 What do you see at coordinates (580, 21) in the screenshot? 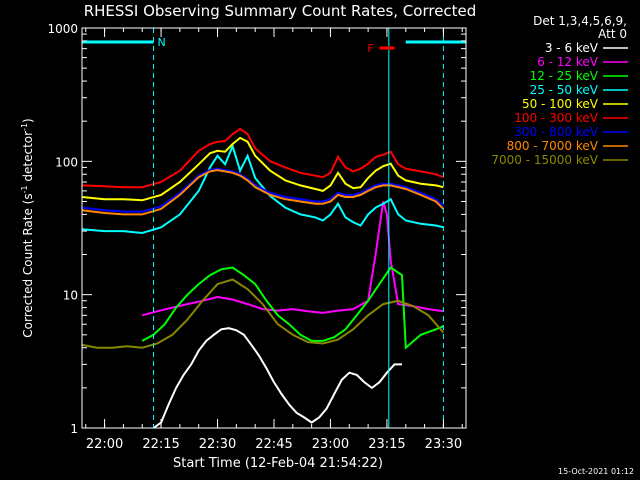
I see `legend-header-detectors: Det 1,3,4,5,6,9,` at bounding box center [580, 21].